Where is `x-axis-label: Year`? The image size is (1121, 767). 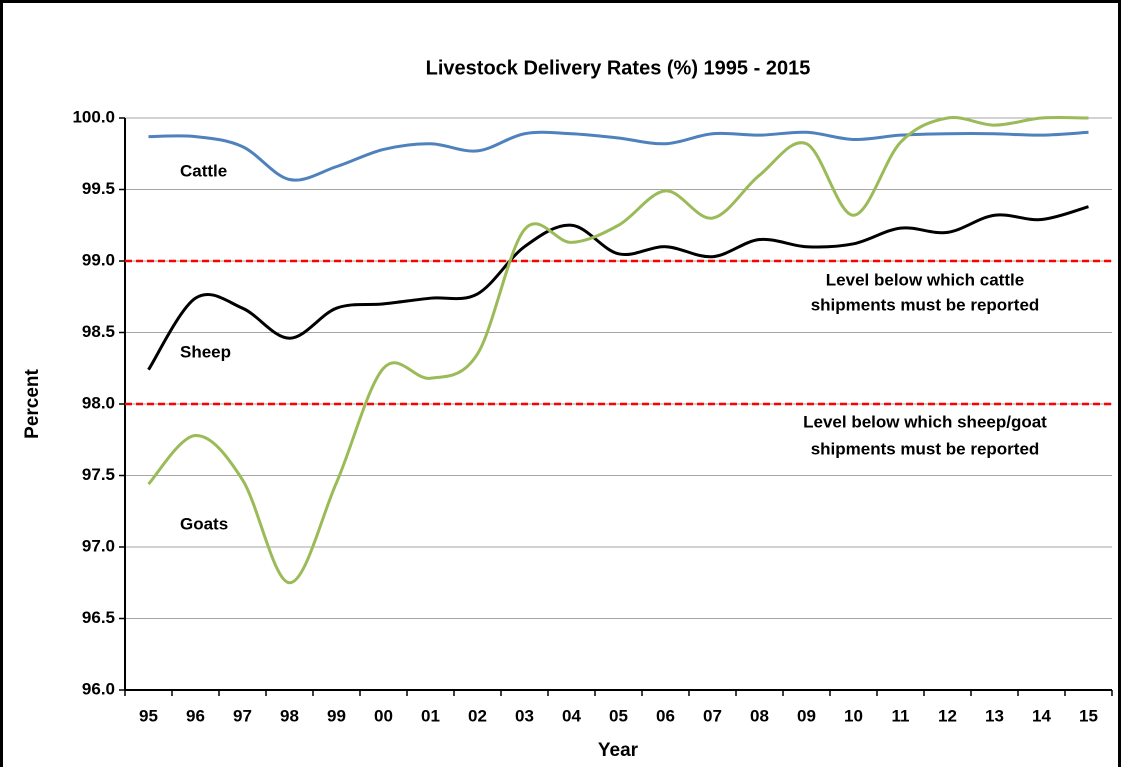 x-axis-label: Year is located at coordinates (618, 750).